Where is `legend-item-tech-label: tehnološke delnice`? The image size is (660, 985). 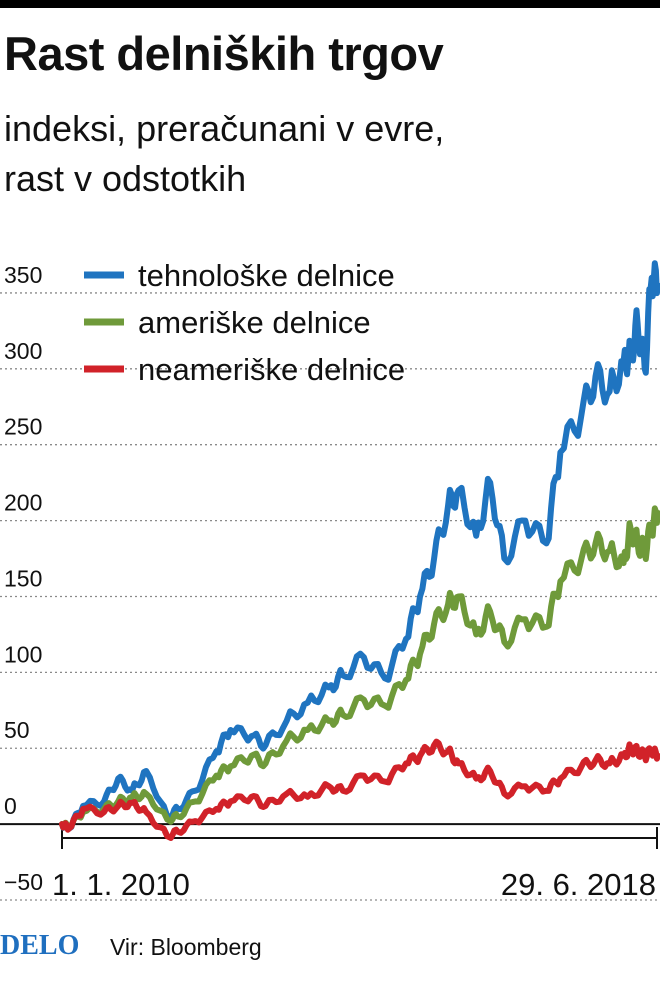
legend-item-tech-label: tehnološke delnice is located at coordinates (266, 275).